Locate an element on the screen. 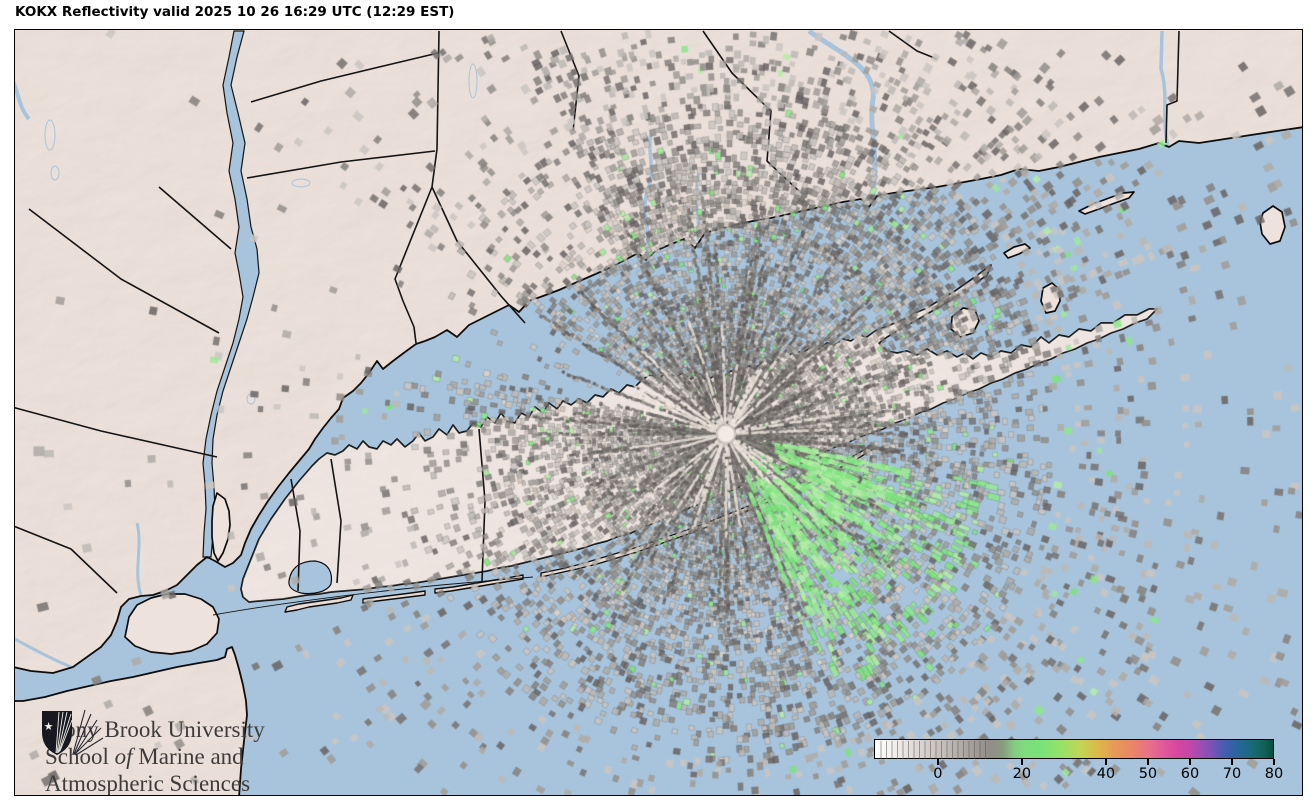 The image size is (1316, 811). colorbar-gradient is located at coordinates (1074, 749).